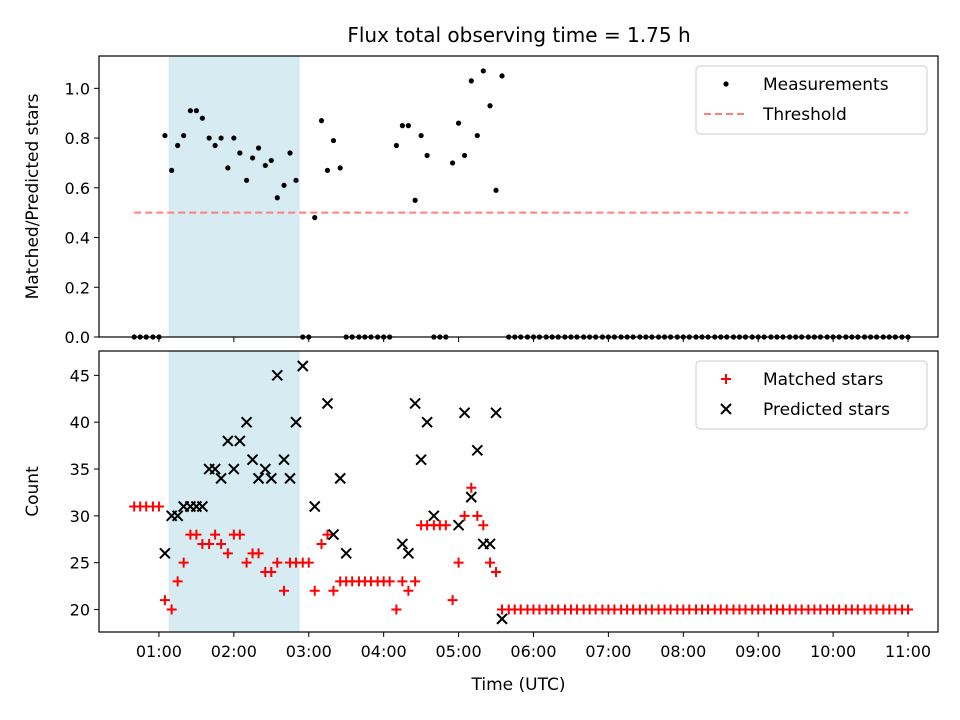 The height and width of the screenshot is (720, 960). Describe the element at coordinates (77, 238) in the screenshot. I see `y-tick-label: 0.4` at that location.